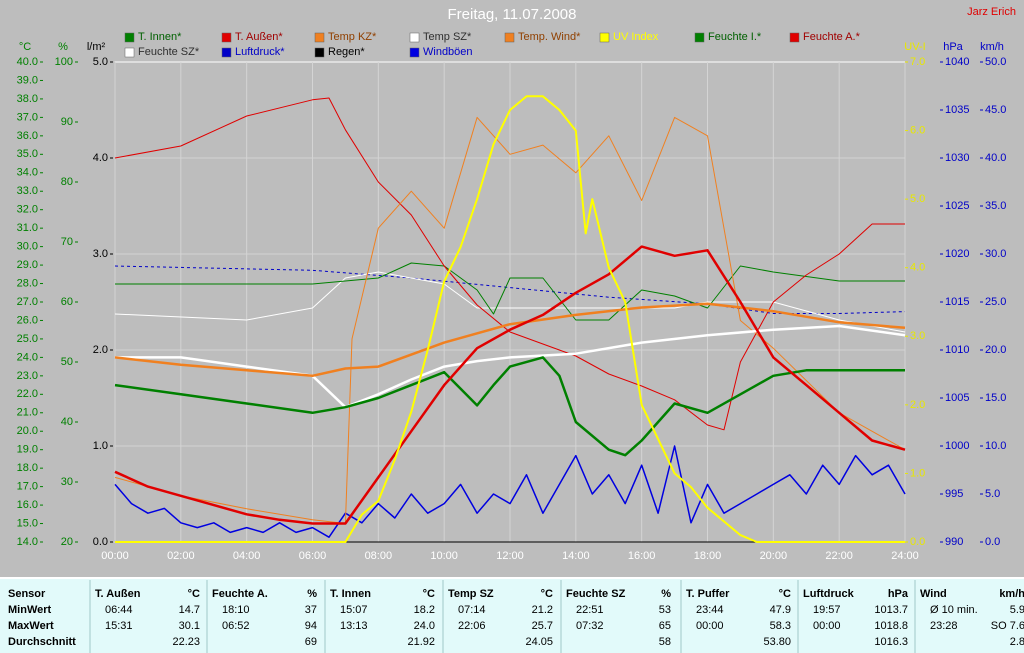 The width and height of the screenshot is (1024, 653). I want to click on y-tick-label: 995, so click(954, 494).